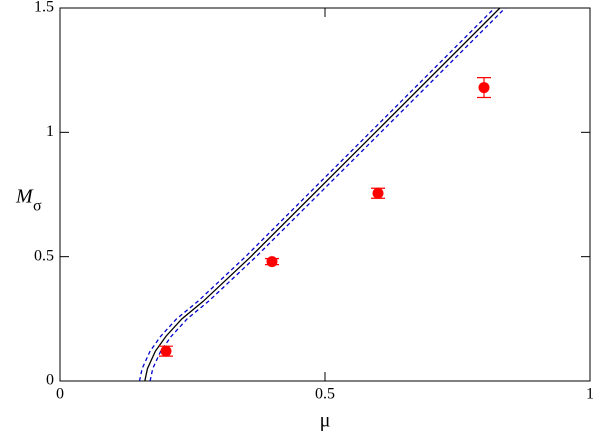 This screenshot has height=435, width=599. Describe the element at coordinates (24, 197) in the screenshot. I see `y-axis-label: M` at that location.